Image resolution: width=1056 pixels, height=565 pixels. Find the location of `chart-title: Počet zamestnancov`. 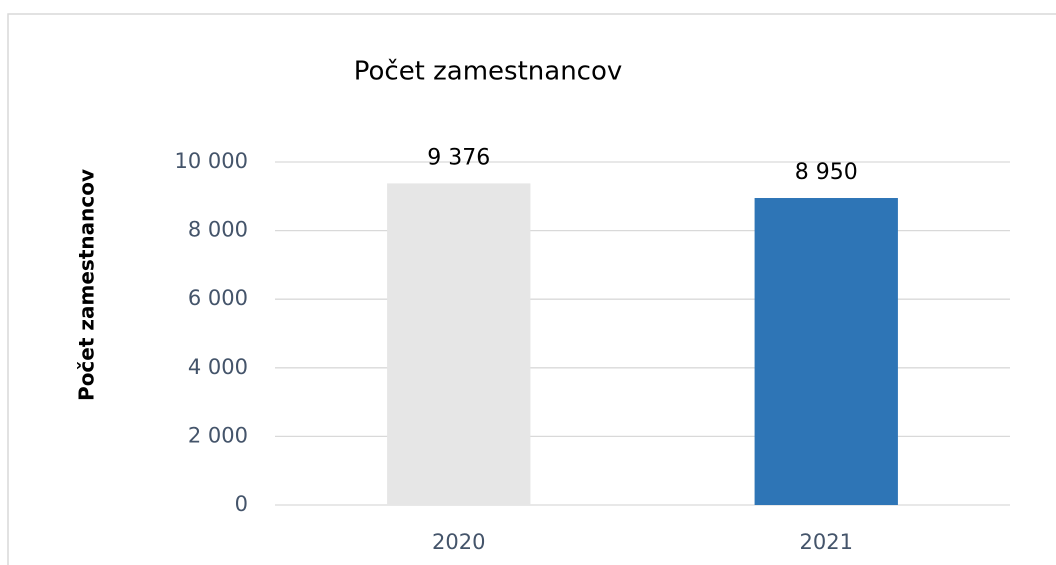

chart-title: Počet zamestnancov is located at coordinates (488, 72).